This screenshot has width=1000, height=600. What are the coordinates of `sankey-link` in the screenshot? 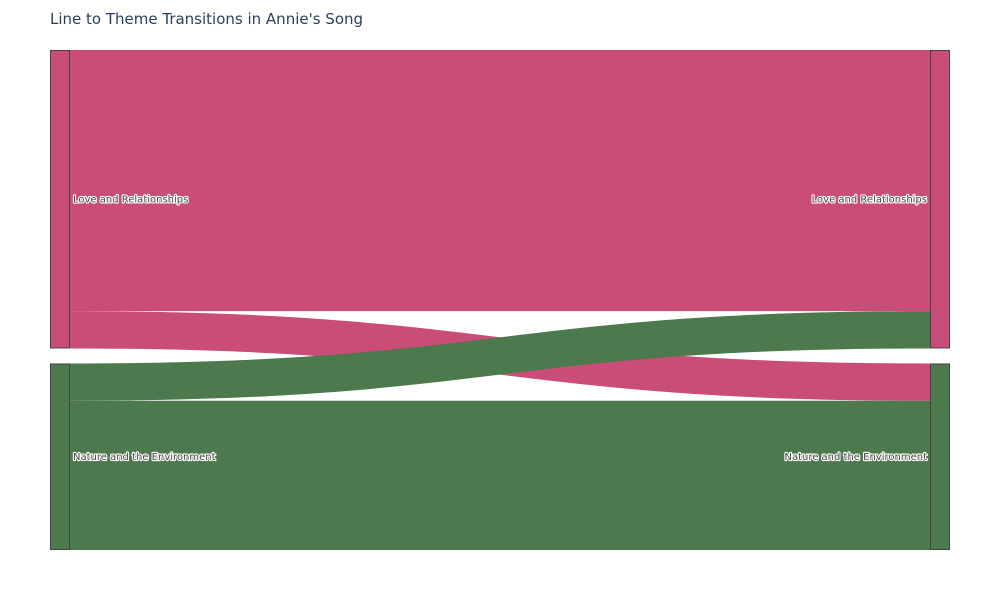 It's located at (500, 356).